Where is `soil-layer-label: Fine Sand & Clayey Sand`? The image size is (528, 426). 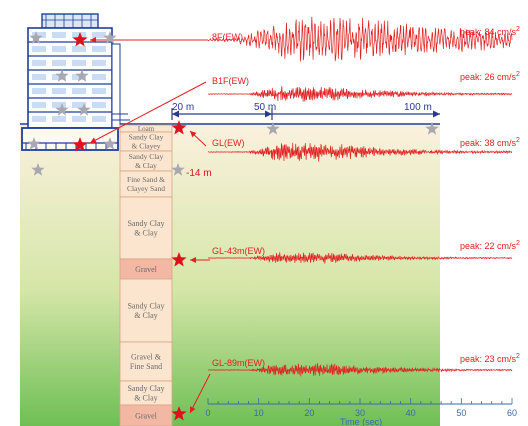
soil-layer-label: Fine Sand & Clayey Sand is located at coordinates (146, 184).